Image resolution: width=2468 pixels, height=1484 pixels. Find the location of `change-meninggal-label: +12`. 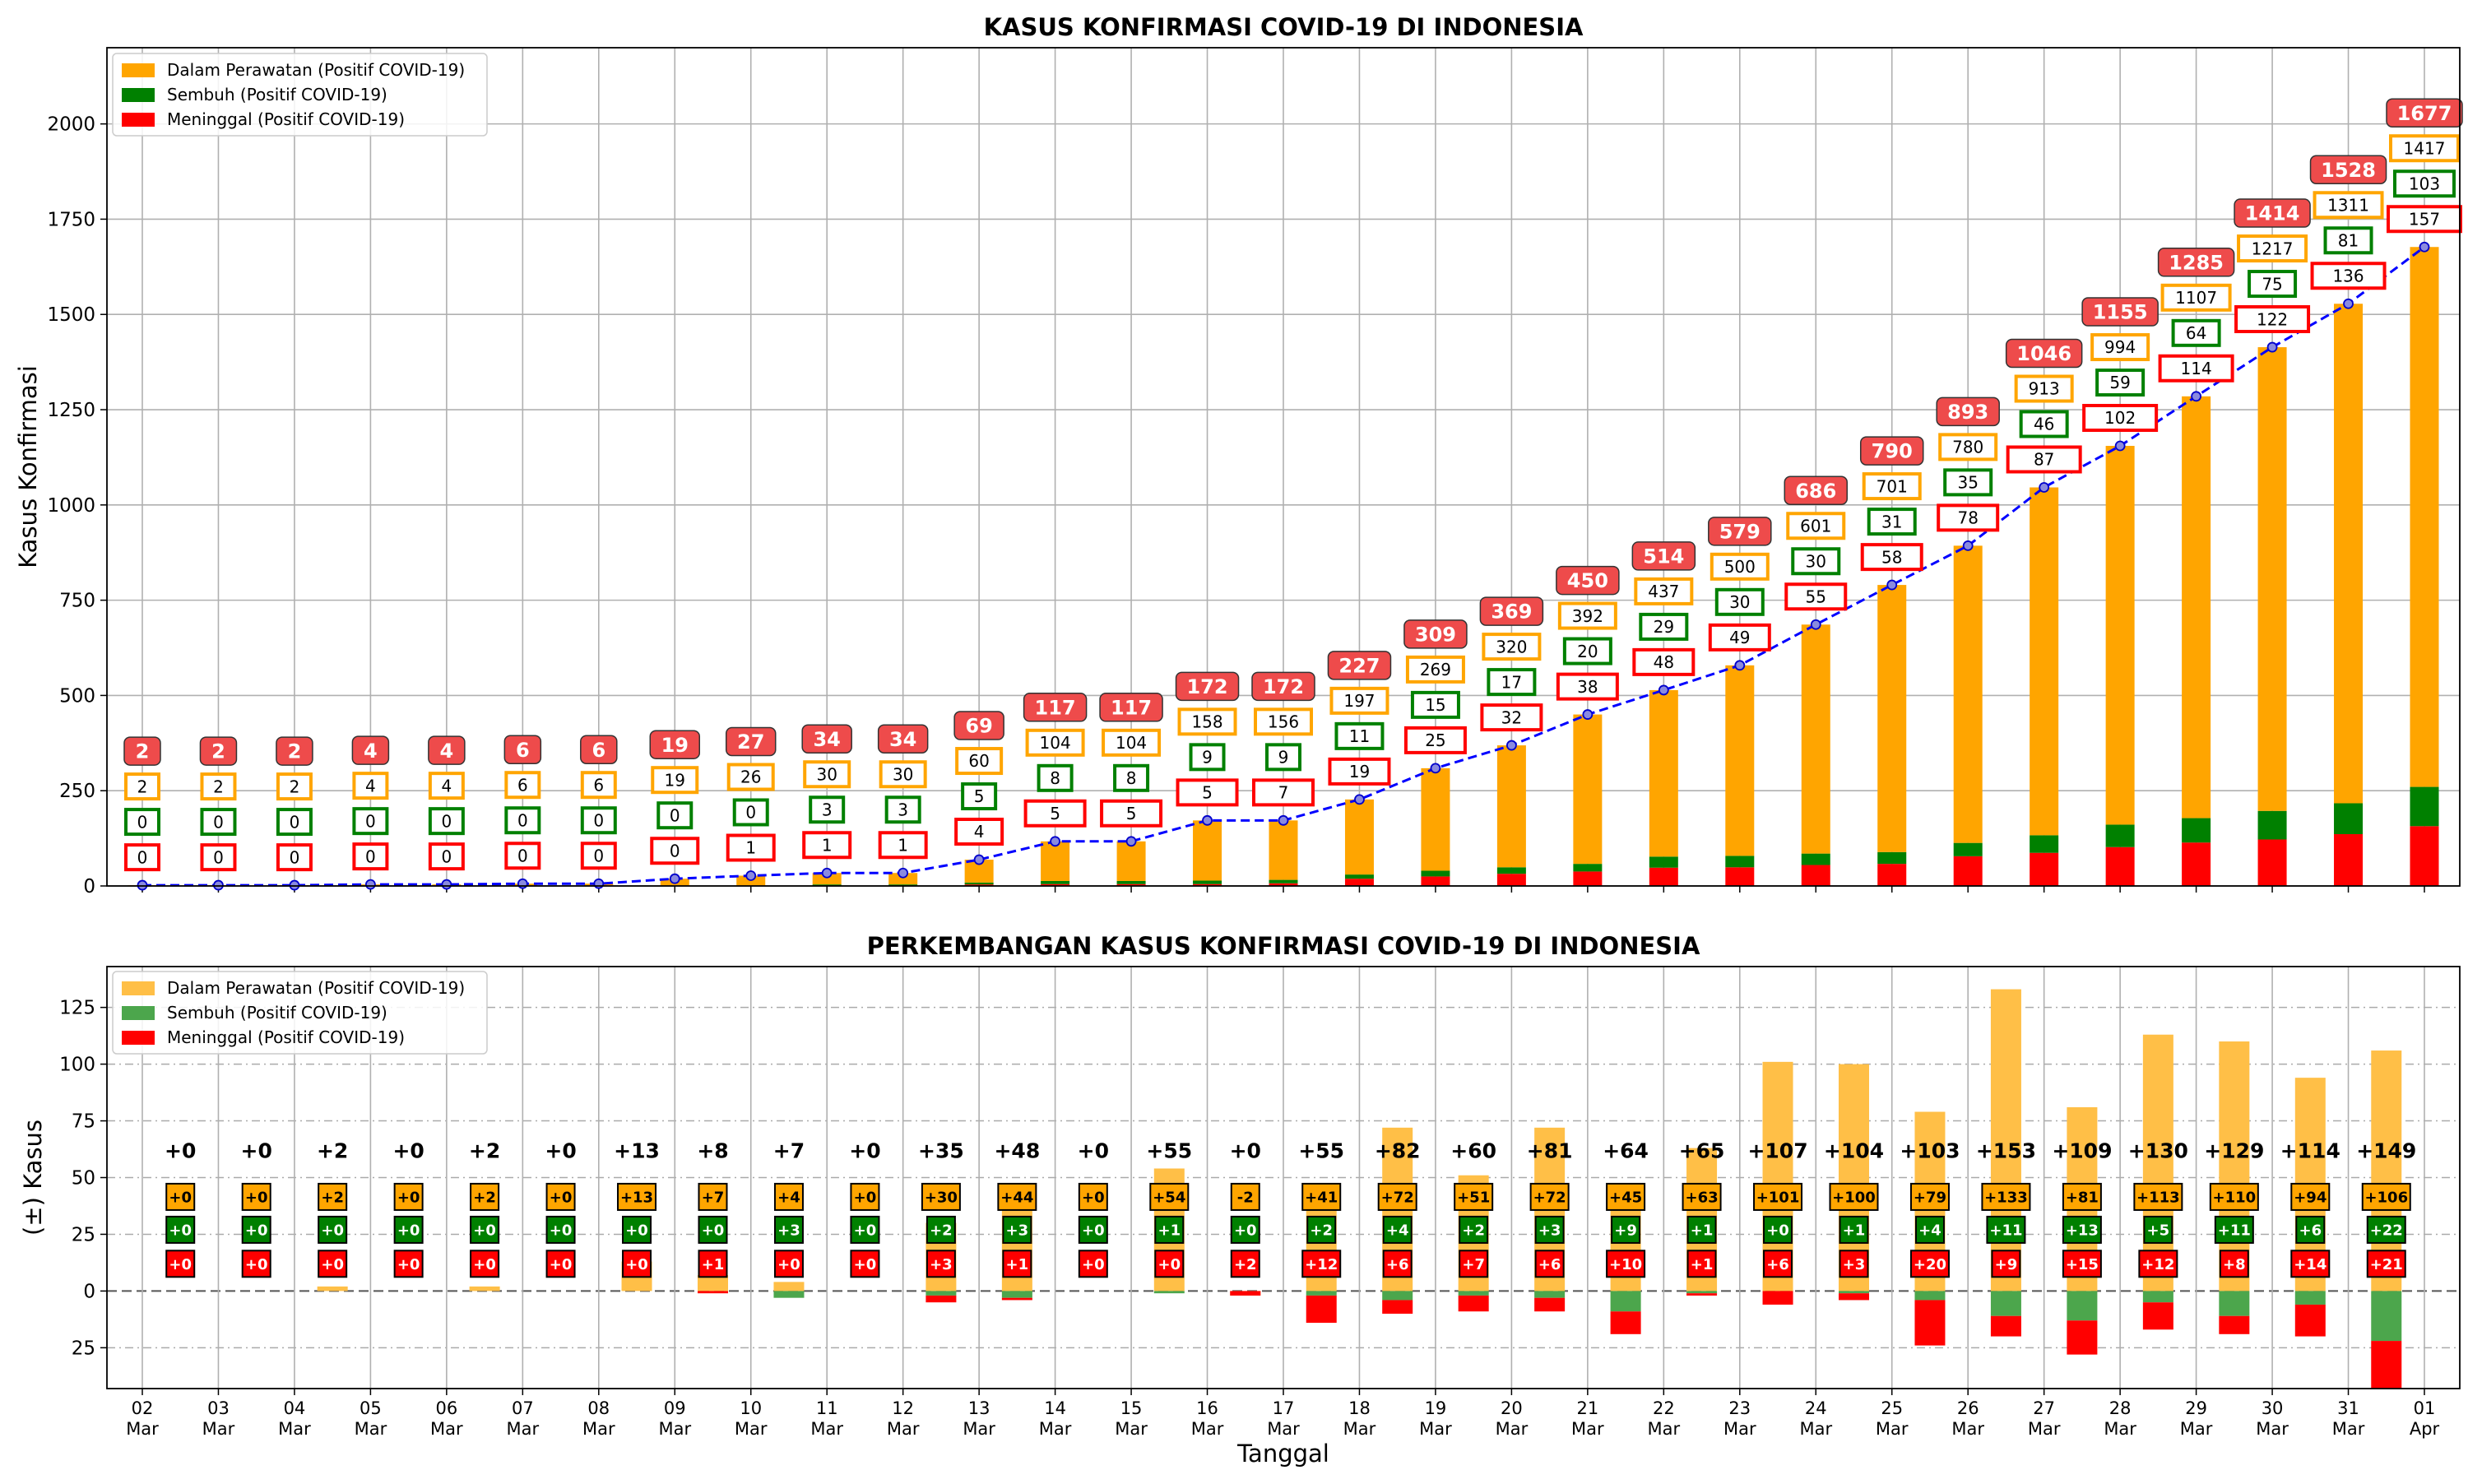

change-meninggal-label: +12 is located at coordinates (2157, 1264).